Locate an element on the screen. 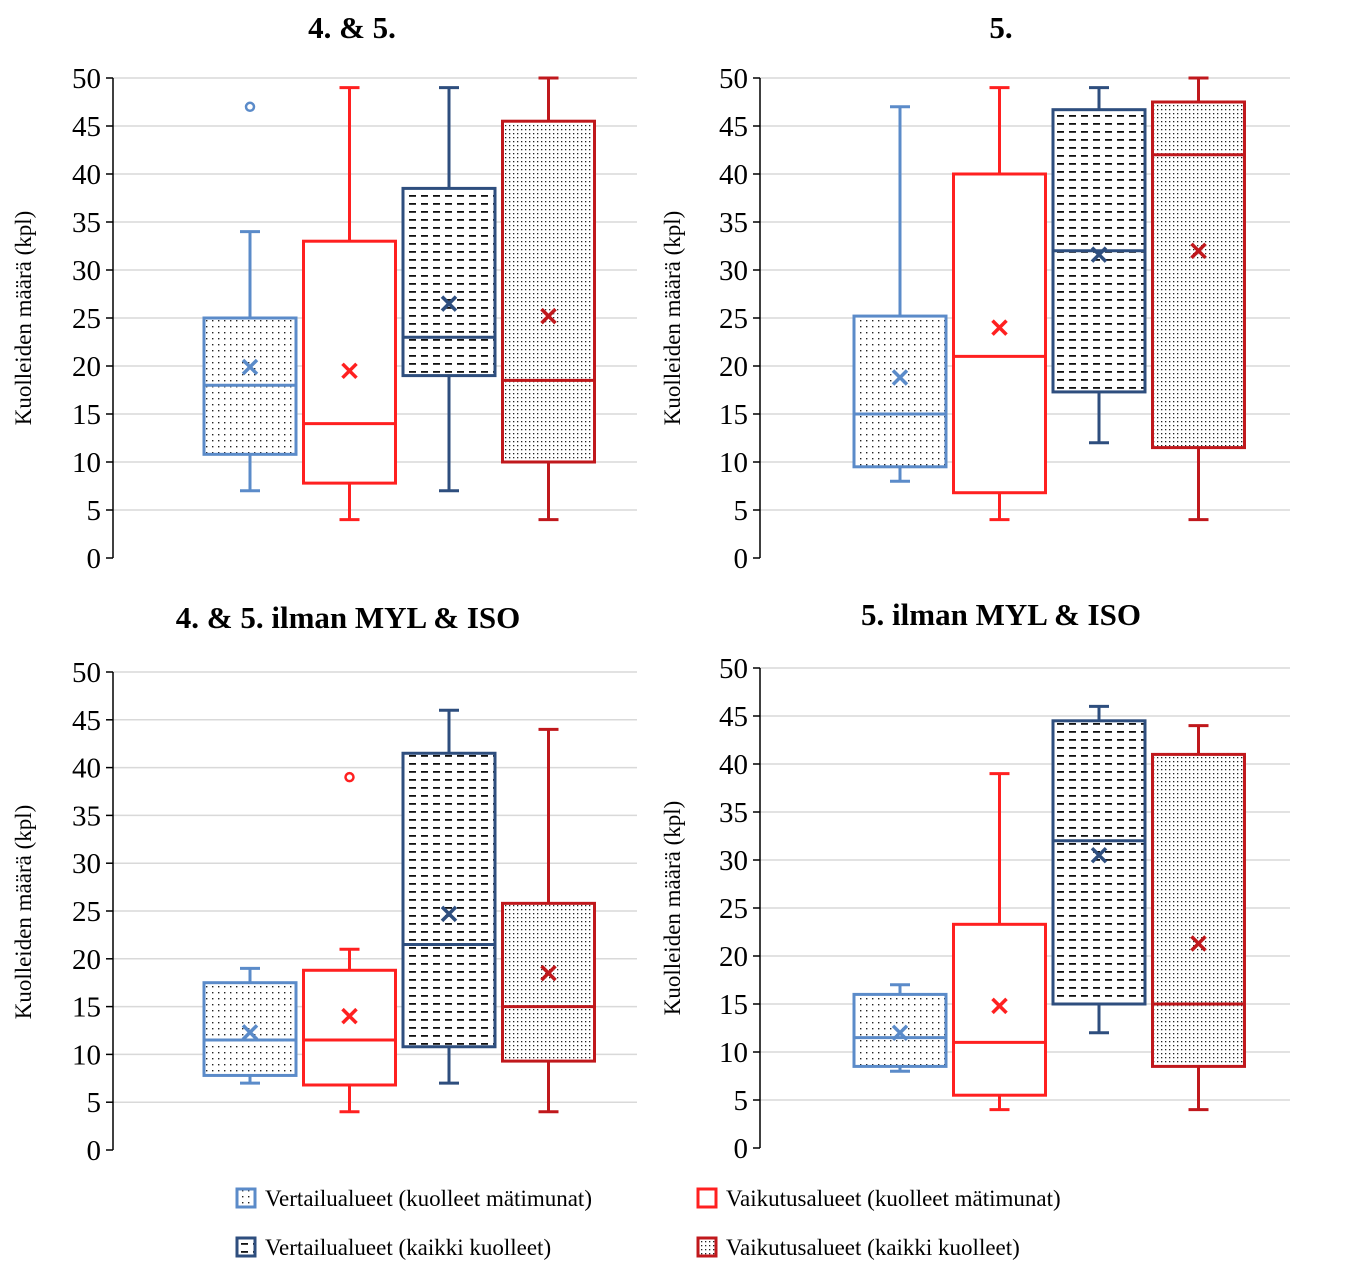 The height and width of the screenshot is (1262, 1351). legend-item: Vaikutusalueet (kuolleet mätimunat) is located at coordinates (878, 1198).